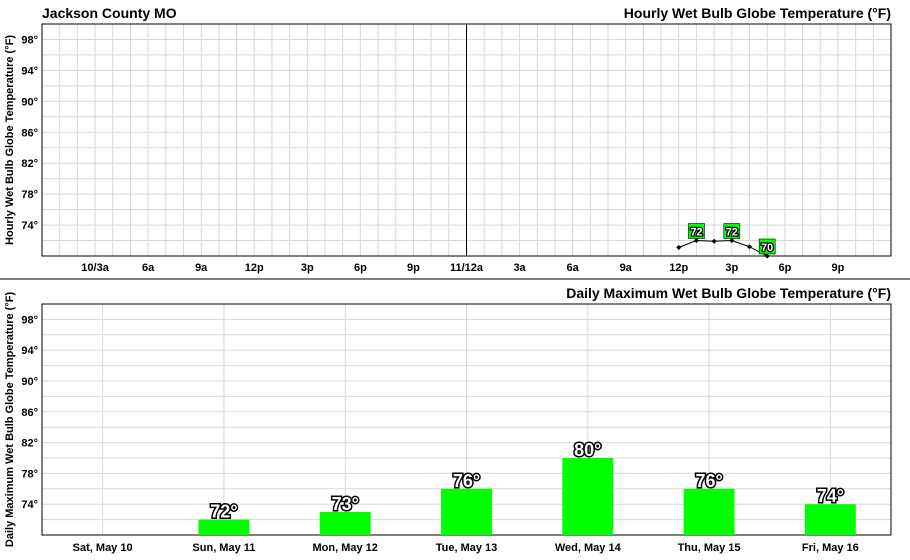  Describe the element at coordinates (223, 548) in the screenshot. I see `x-category-label: Sun, May 11` at that location.